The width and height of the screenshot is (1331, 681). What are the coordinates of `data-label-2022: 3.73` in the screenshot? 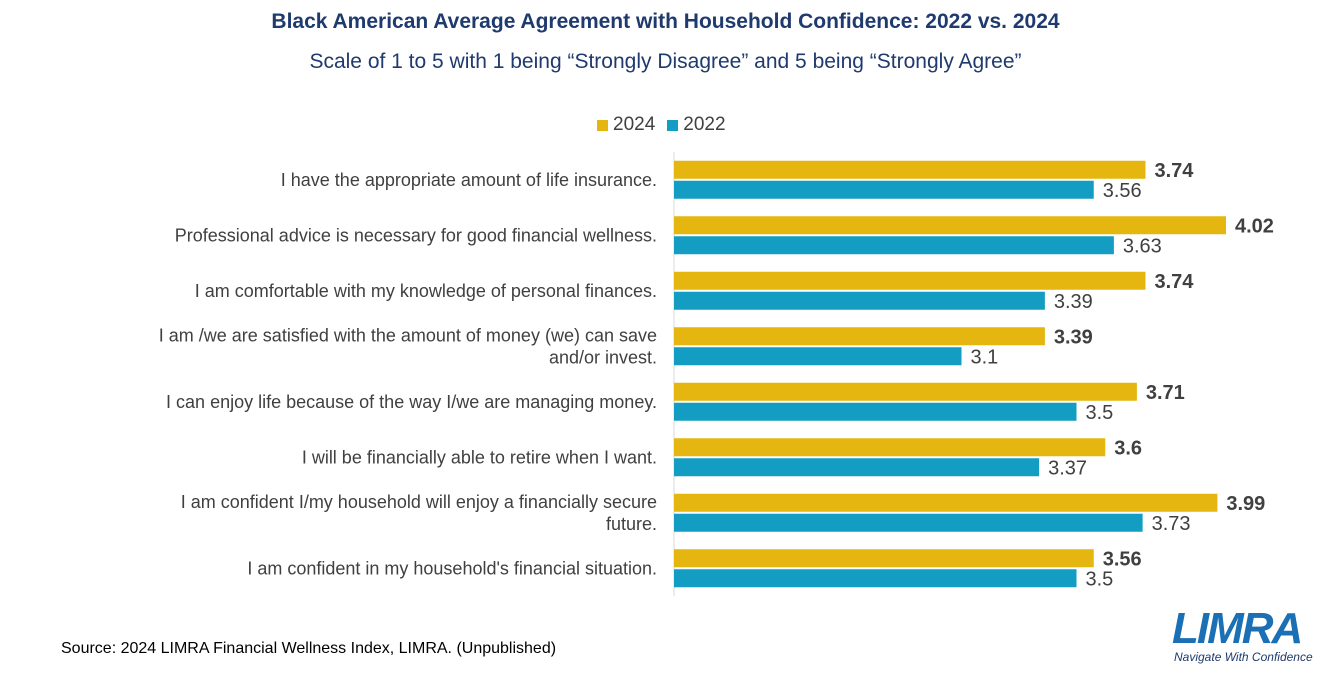 It's located at (1171, 524).